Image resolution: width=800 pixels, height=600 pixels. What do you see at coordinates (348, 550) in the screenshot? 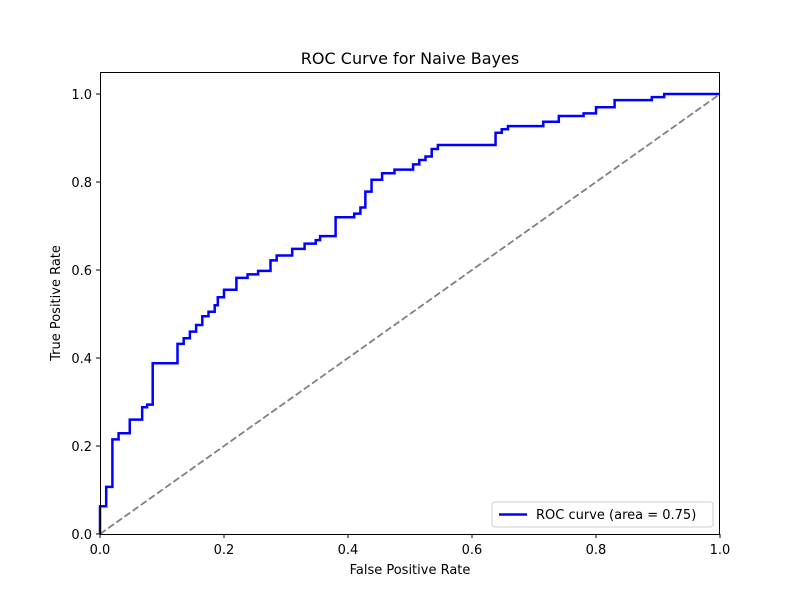
I see `x-tick-label: 0.4` at bounding box center [348, 550].